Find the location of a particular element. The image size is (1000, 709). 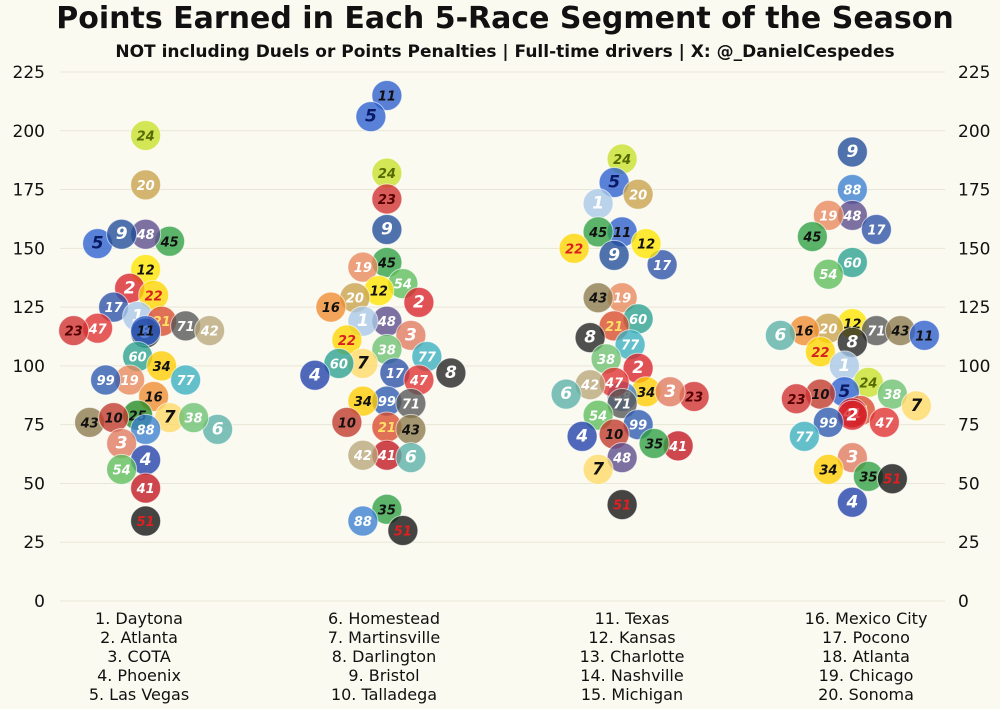

race-label: 4. Phoenix is located at coordinates (139, 675).